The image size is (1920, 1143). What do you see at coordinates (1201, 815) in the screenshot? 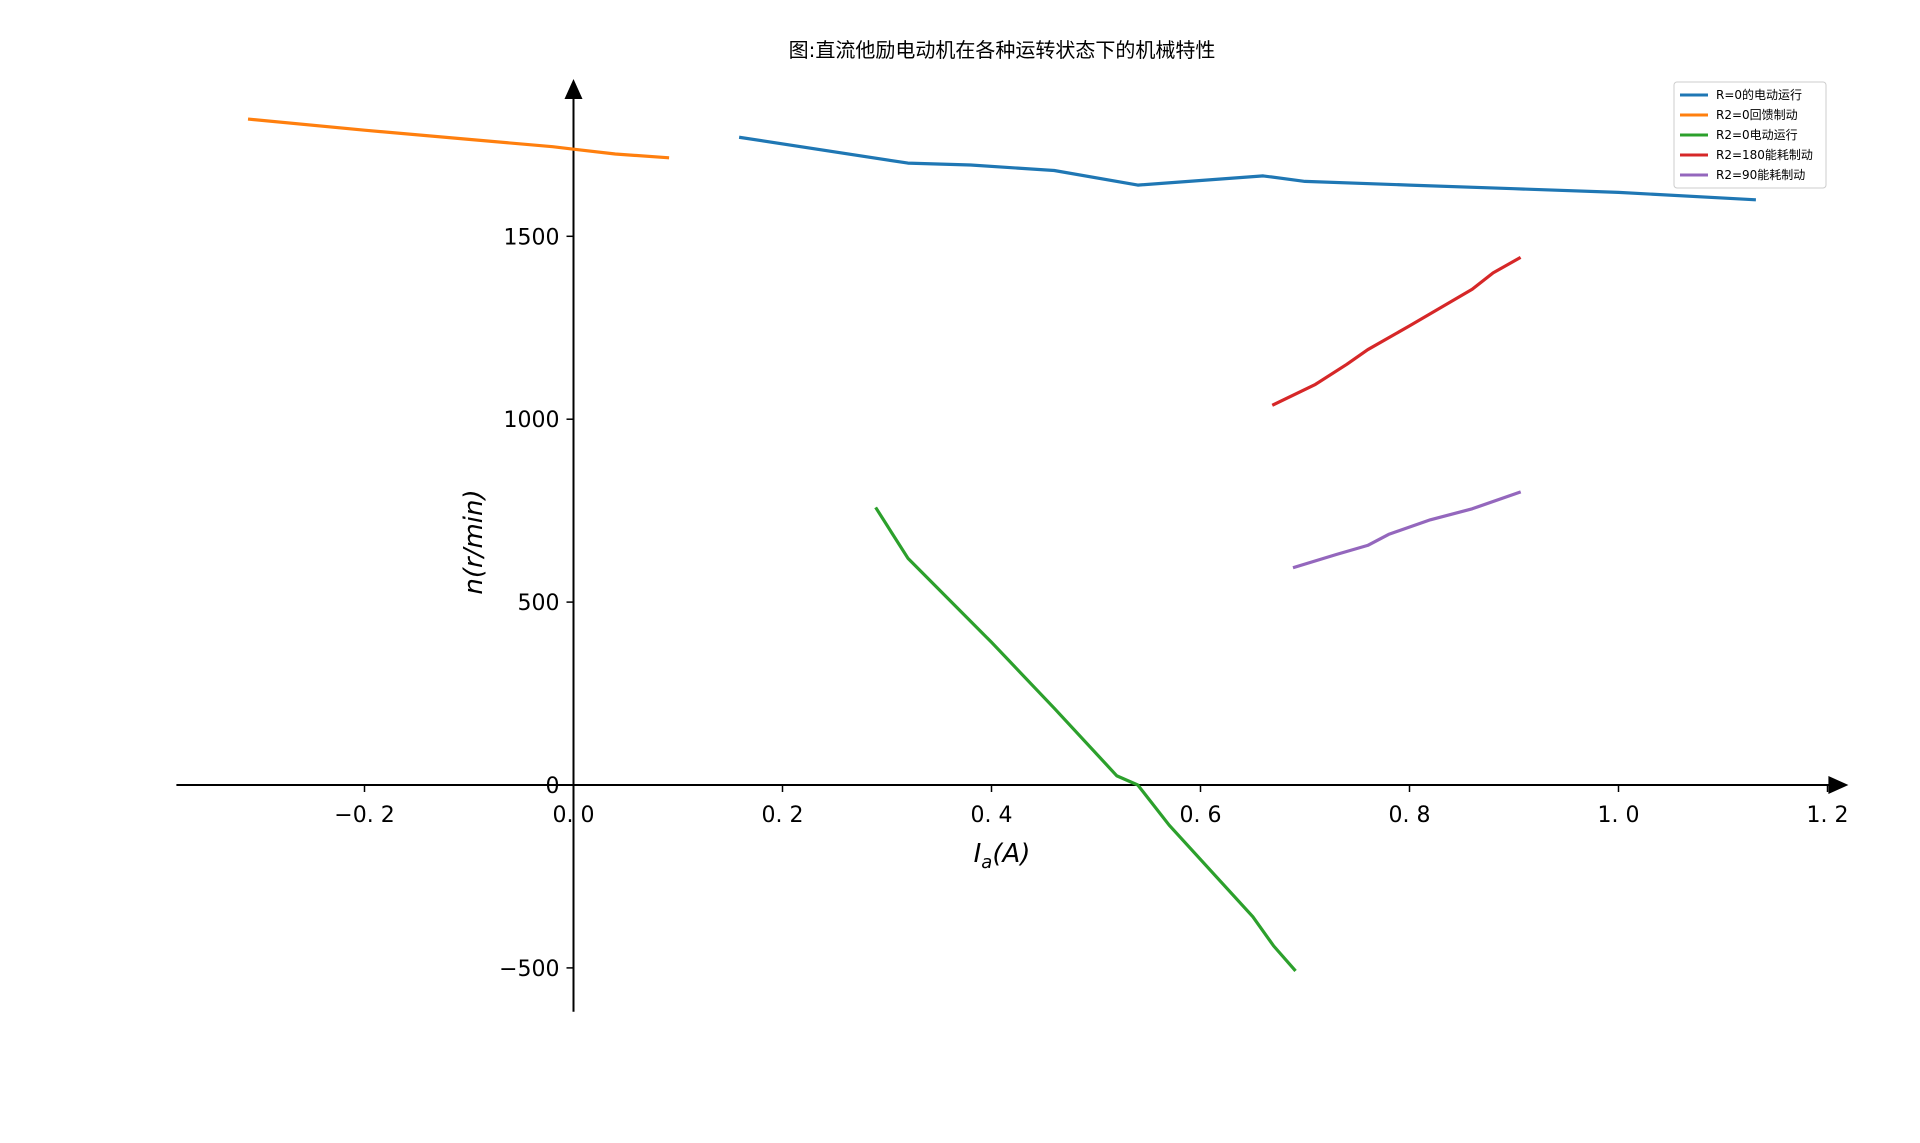
I see `x-tick-label: 0. 6` at bounding box center [1201, 815].